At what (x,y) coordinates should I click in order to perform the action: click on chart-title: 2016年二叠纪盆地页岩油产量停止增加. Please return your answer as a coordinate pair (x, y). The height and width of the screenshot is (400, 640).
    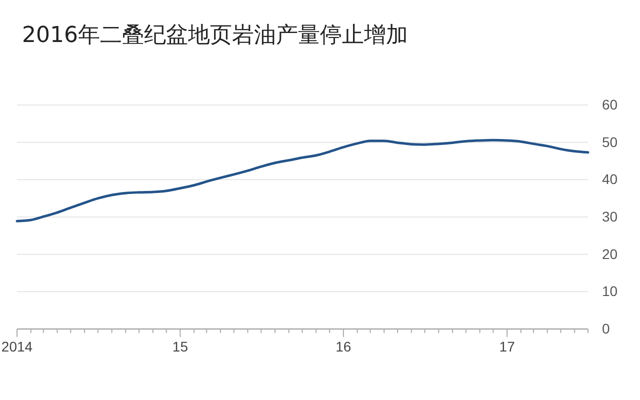
    Looking at the image, I should click on (215, 35).